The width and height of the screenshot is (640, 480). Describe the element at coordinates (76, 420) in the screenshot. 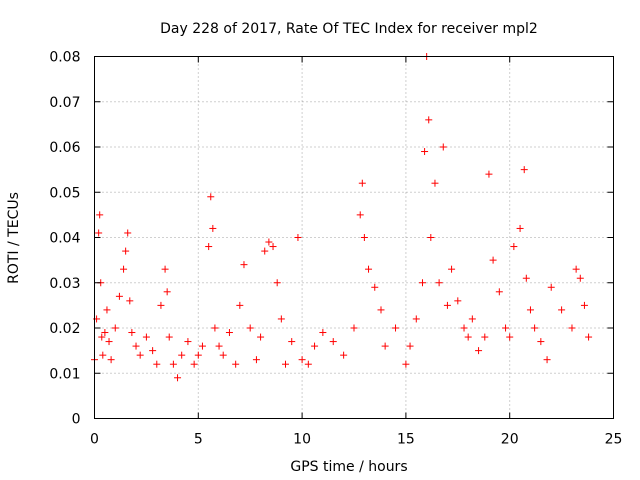

I see `y-tick-label: 0` at that location.